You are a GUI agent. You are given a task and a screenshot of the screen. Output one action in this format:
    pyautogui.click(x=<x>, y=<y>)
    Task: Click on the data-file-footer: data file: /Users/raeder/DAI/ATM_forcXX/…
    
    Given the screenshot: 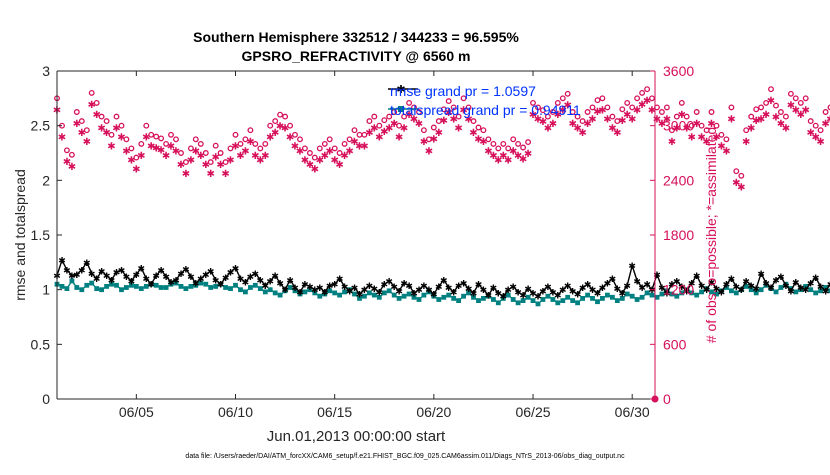 What is the action you would take?
    pyautogui.click(x=405, y=456)
    